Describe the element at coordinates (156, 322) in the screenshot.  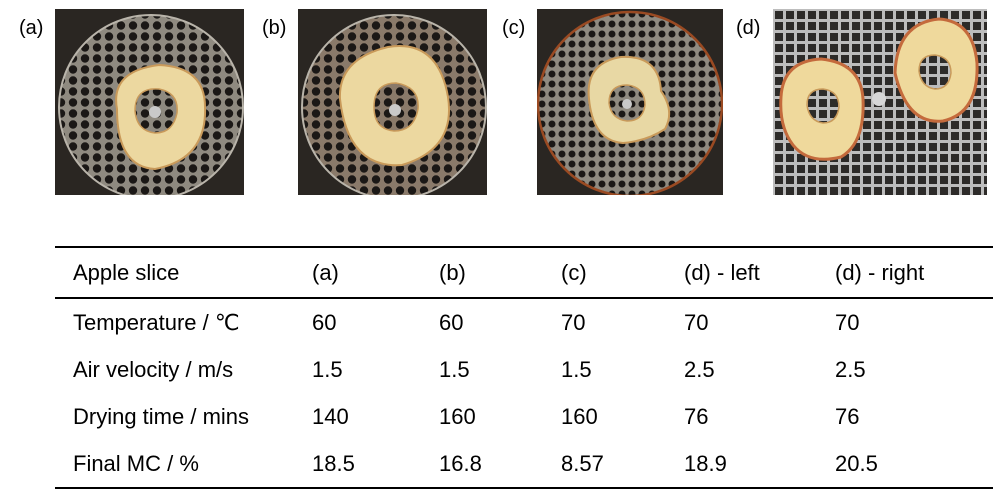
I see `row-label-temperature: Temperature / ℃` at that location.